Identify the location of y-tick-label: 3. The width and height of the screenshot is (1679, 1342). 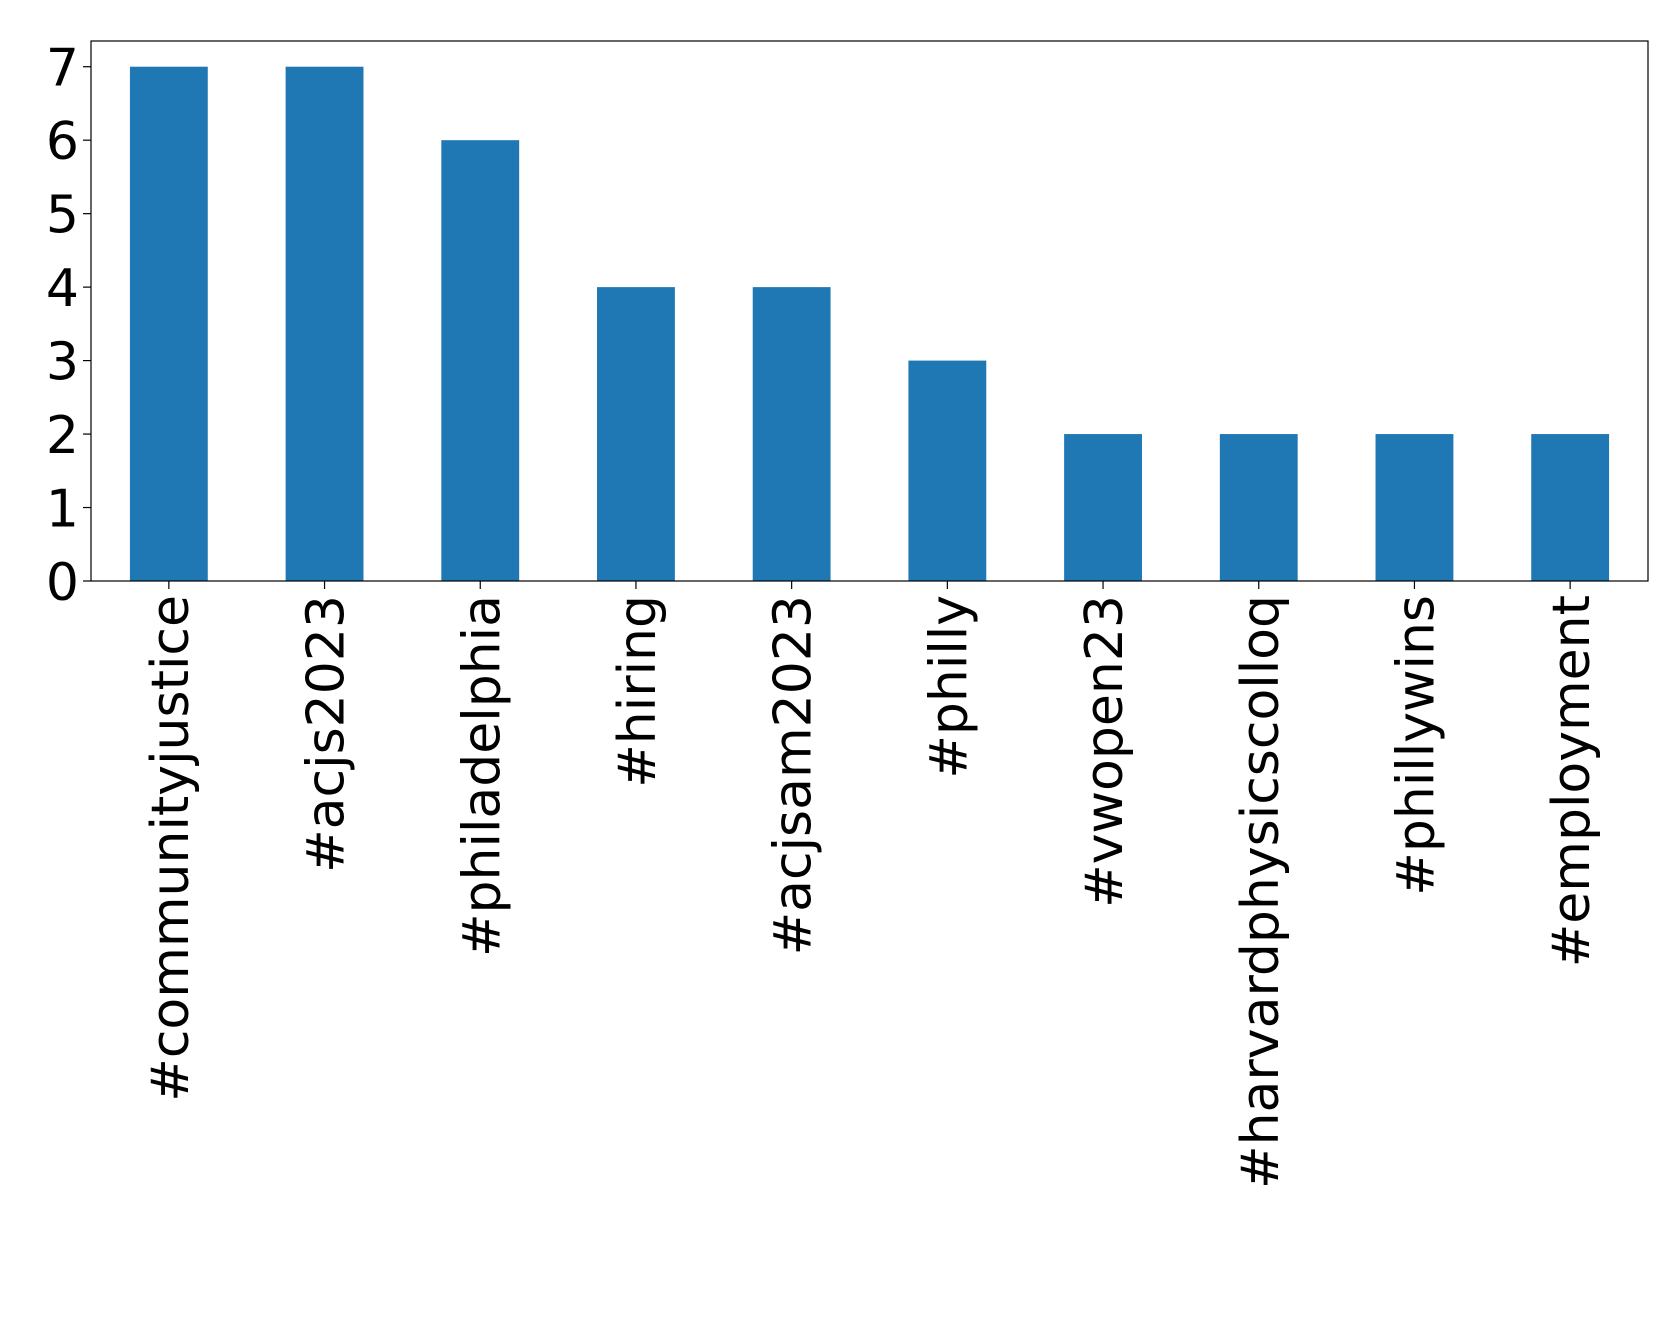
(62, 363).